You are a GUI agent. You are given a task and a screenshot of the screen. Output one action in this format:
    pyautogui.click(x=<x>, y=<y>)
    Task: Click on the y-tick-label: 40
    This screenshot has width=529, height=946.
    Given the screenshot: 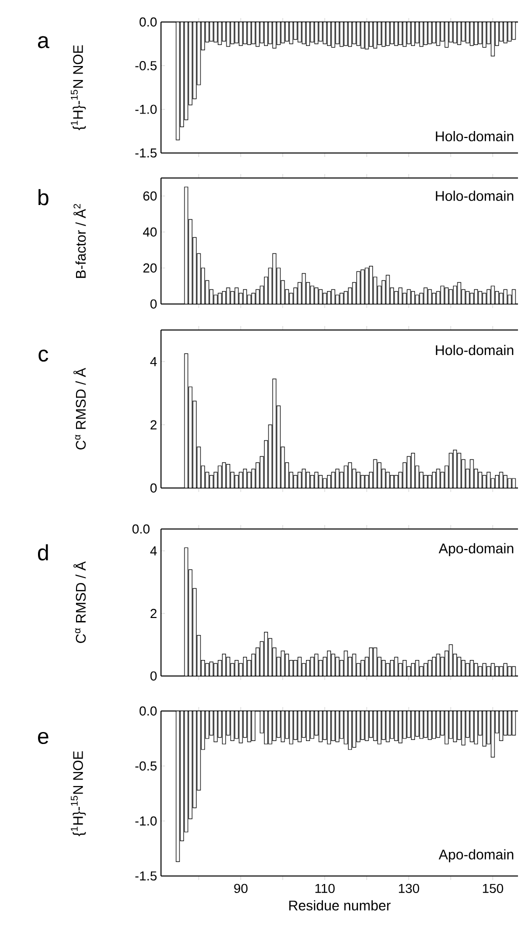 What is the action you would take?
    pyautogui.click(x=150, y=232)
    